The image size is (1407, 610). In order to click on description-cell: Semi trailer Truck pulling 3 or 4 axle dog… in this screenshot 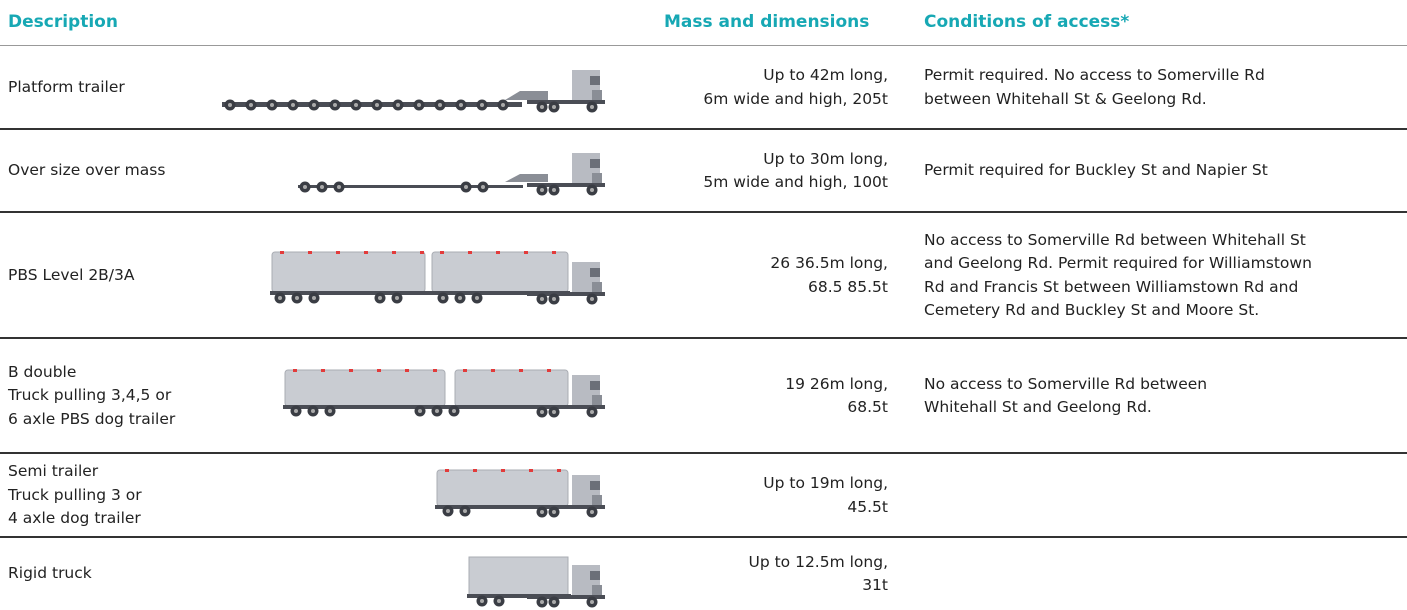, I will do `click(113, 495)`.